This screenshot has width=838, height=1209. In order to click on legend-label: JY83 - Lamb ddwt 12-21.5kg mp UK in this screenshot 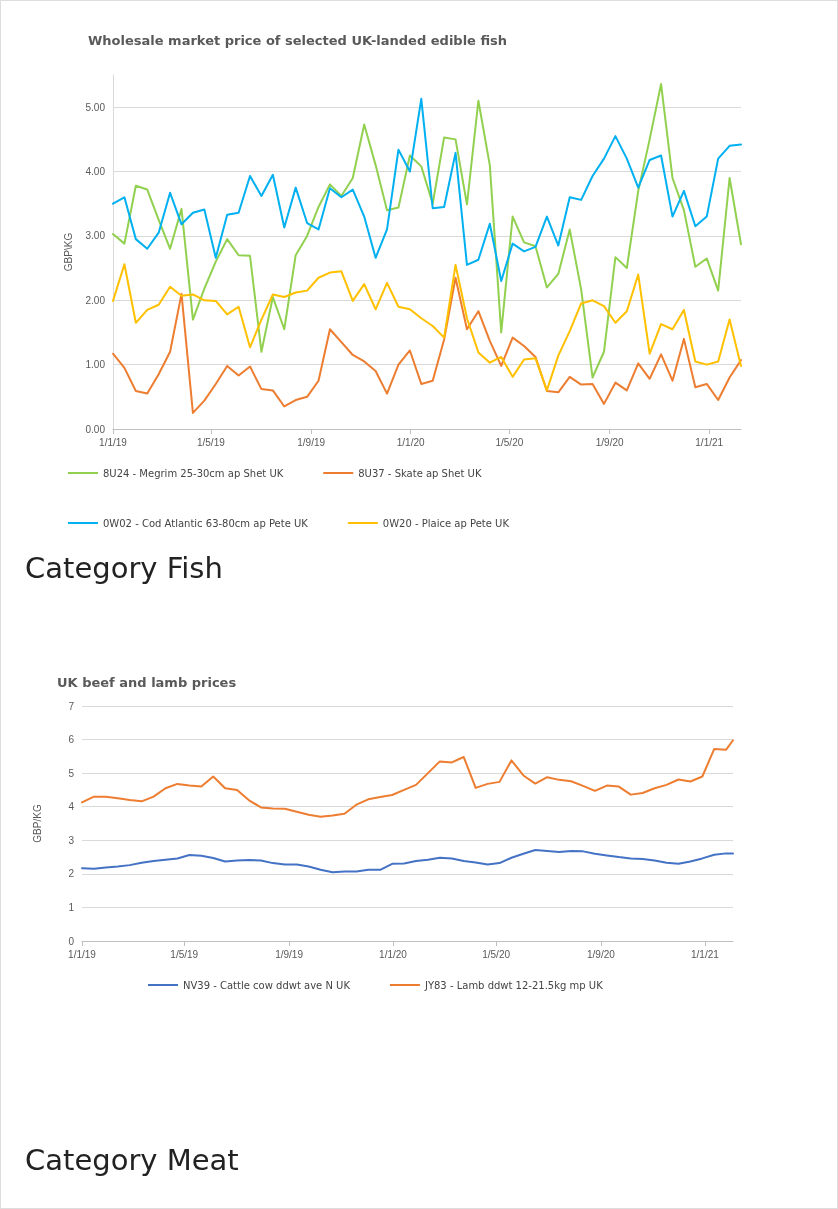, I will do `click(513, 985)`.